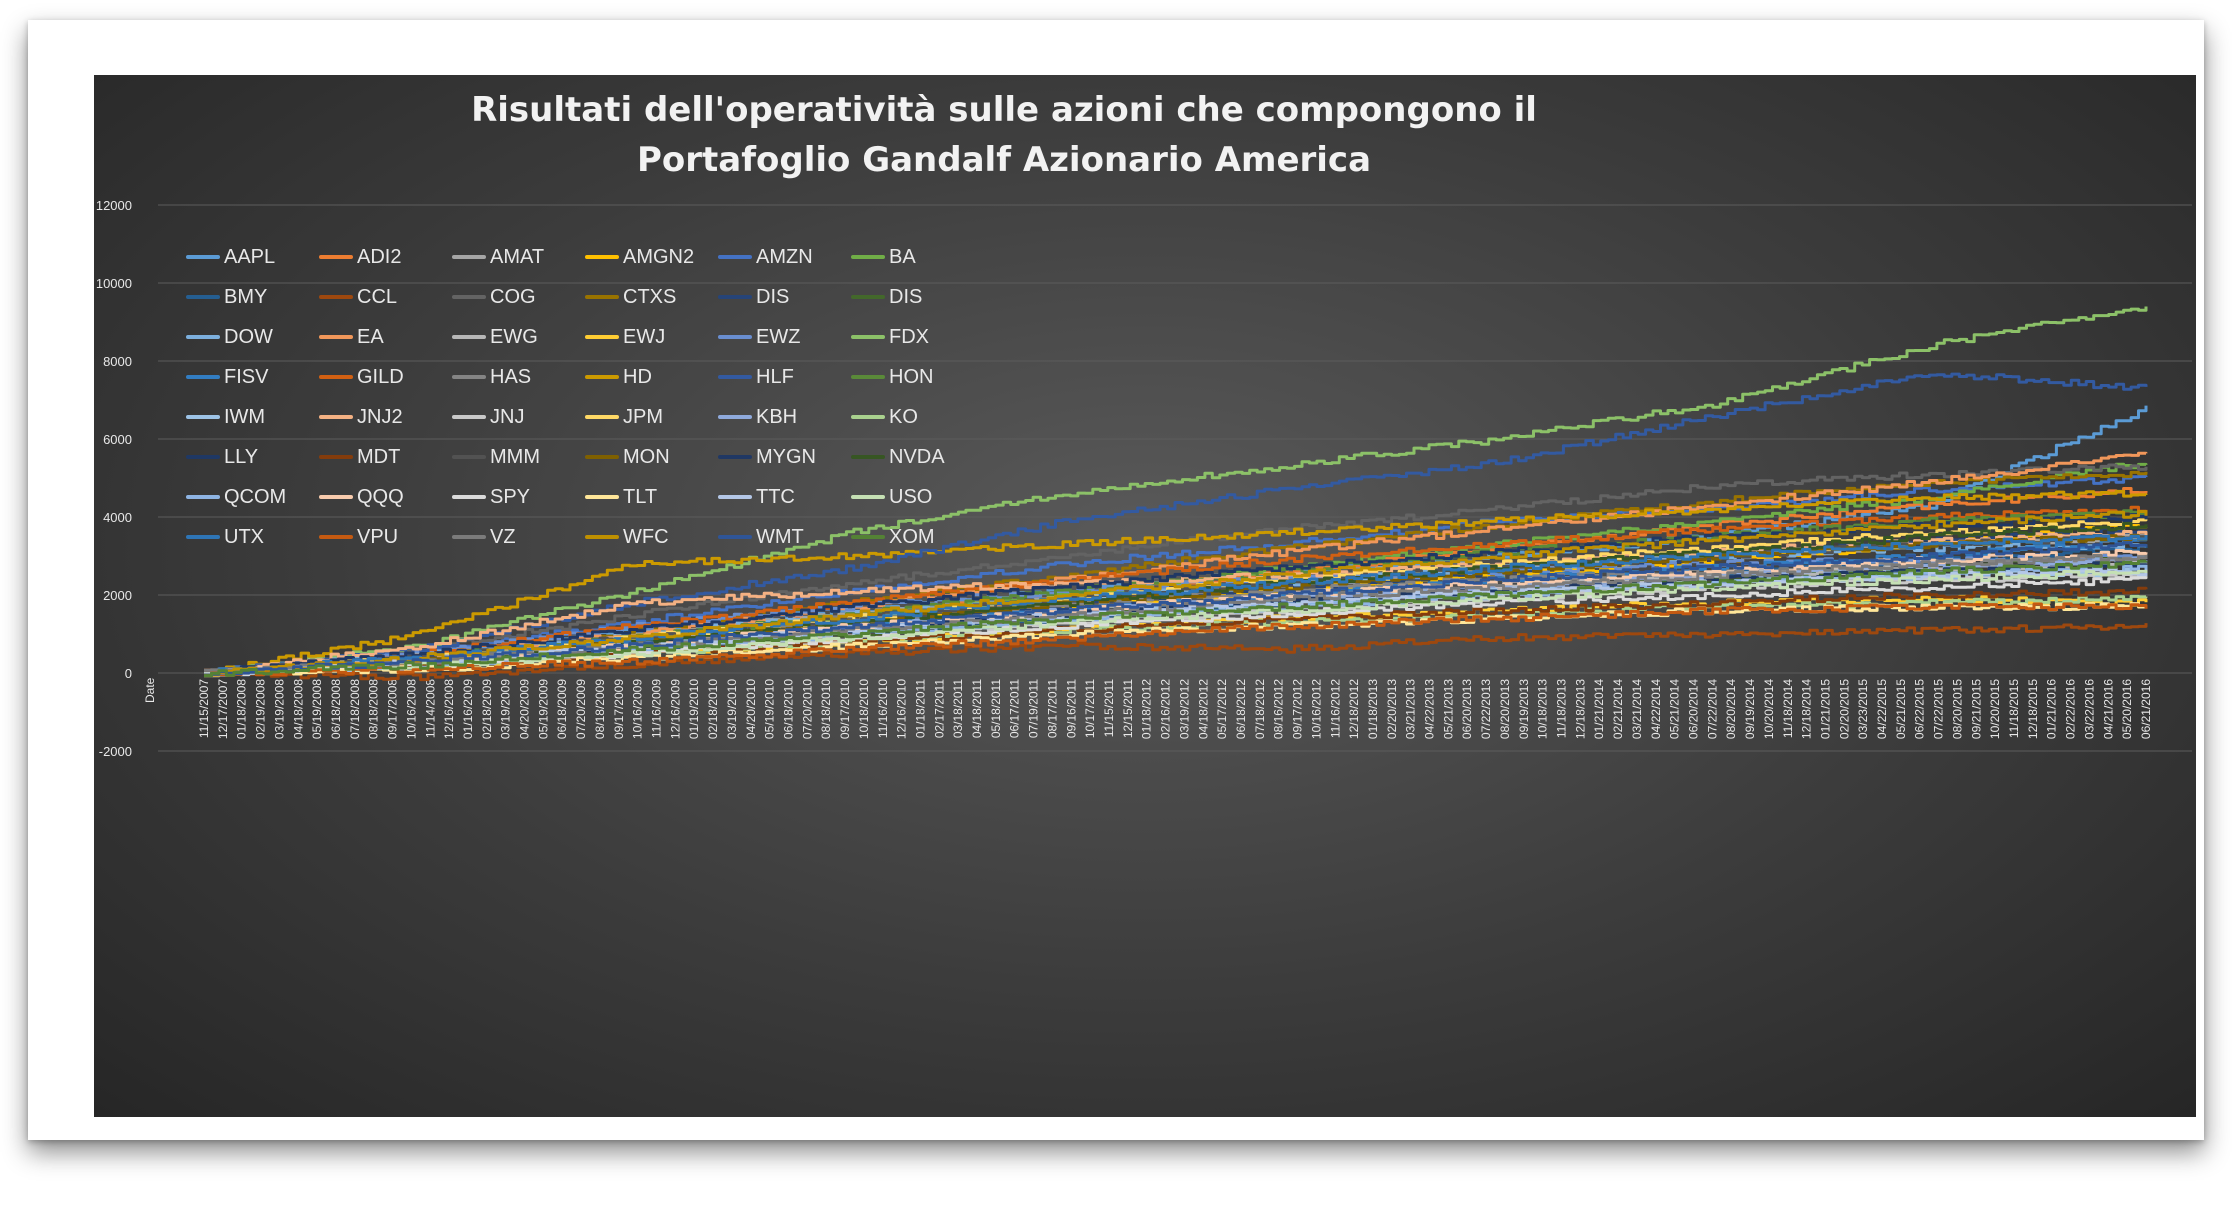 The image size is (2232, 1212). I want to click on y-tick-label: 4000, so click(117, 517).